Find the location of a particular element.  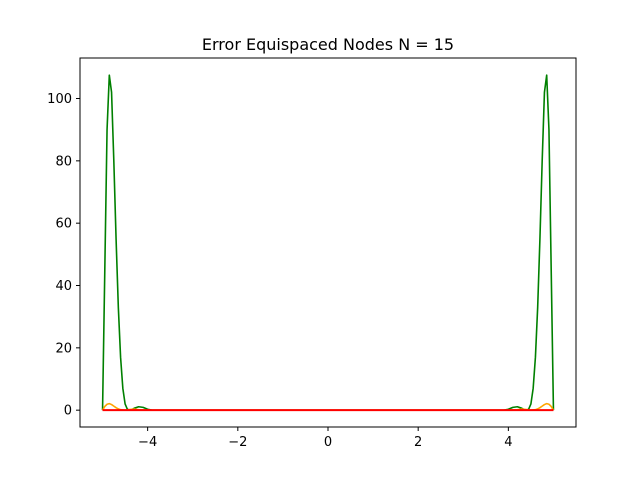

y-tick-label: 80 is located at coordinates (63, 161).